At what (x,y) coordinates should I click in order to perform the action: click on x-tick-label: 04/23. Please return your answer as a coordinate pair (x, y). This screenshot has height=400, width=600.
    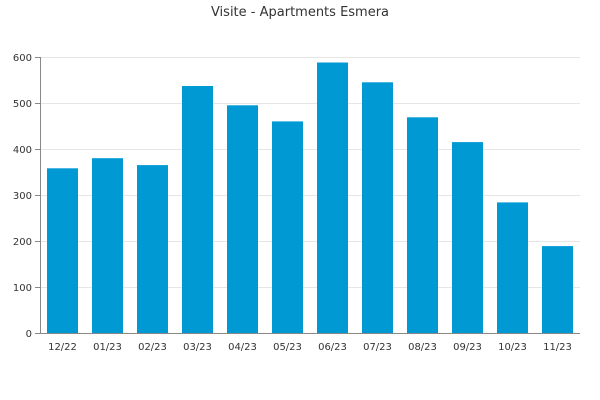
    Looking at the image, I should click on (242, 347).